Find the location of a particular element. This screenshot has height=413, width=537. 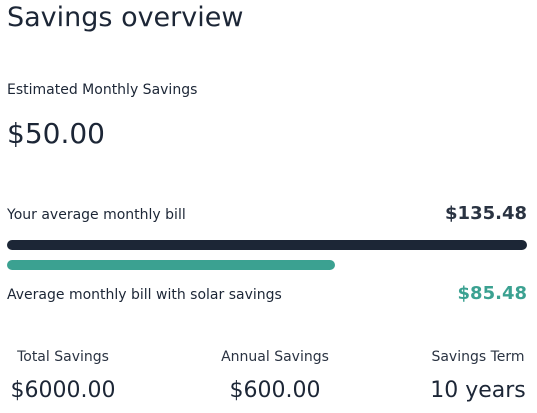

savings-term-label: Savings Term is located at coordinates (478, 357).